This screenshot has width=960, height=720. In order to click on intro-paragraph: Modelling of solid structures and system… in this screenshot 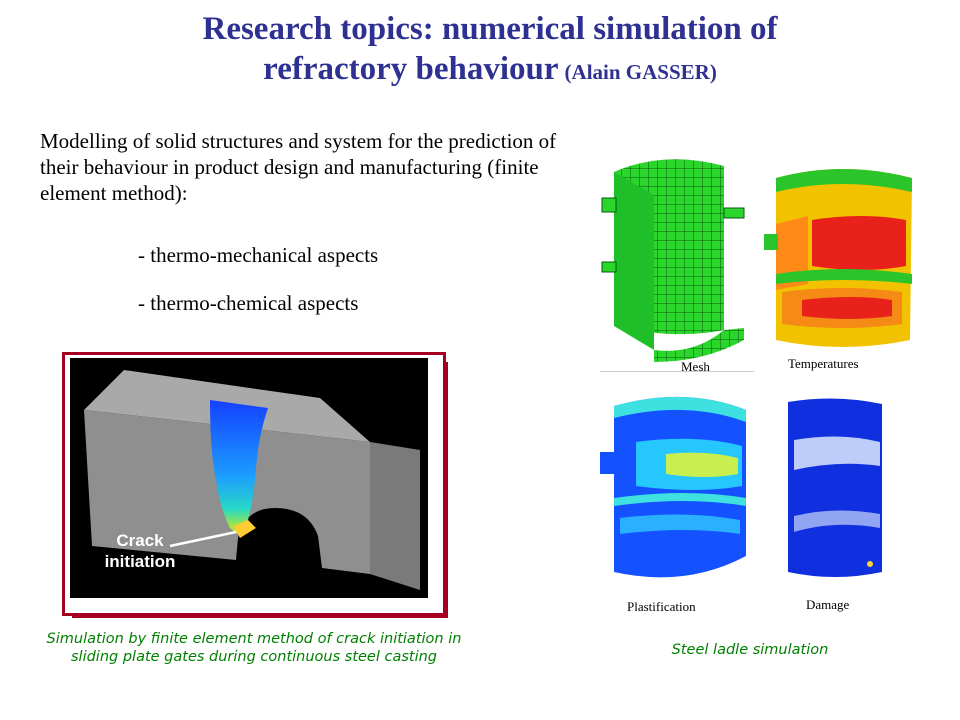, I will do `click(298, 167)`.